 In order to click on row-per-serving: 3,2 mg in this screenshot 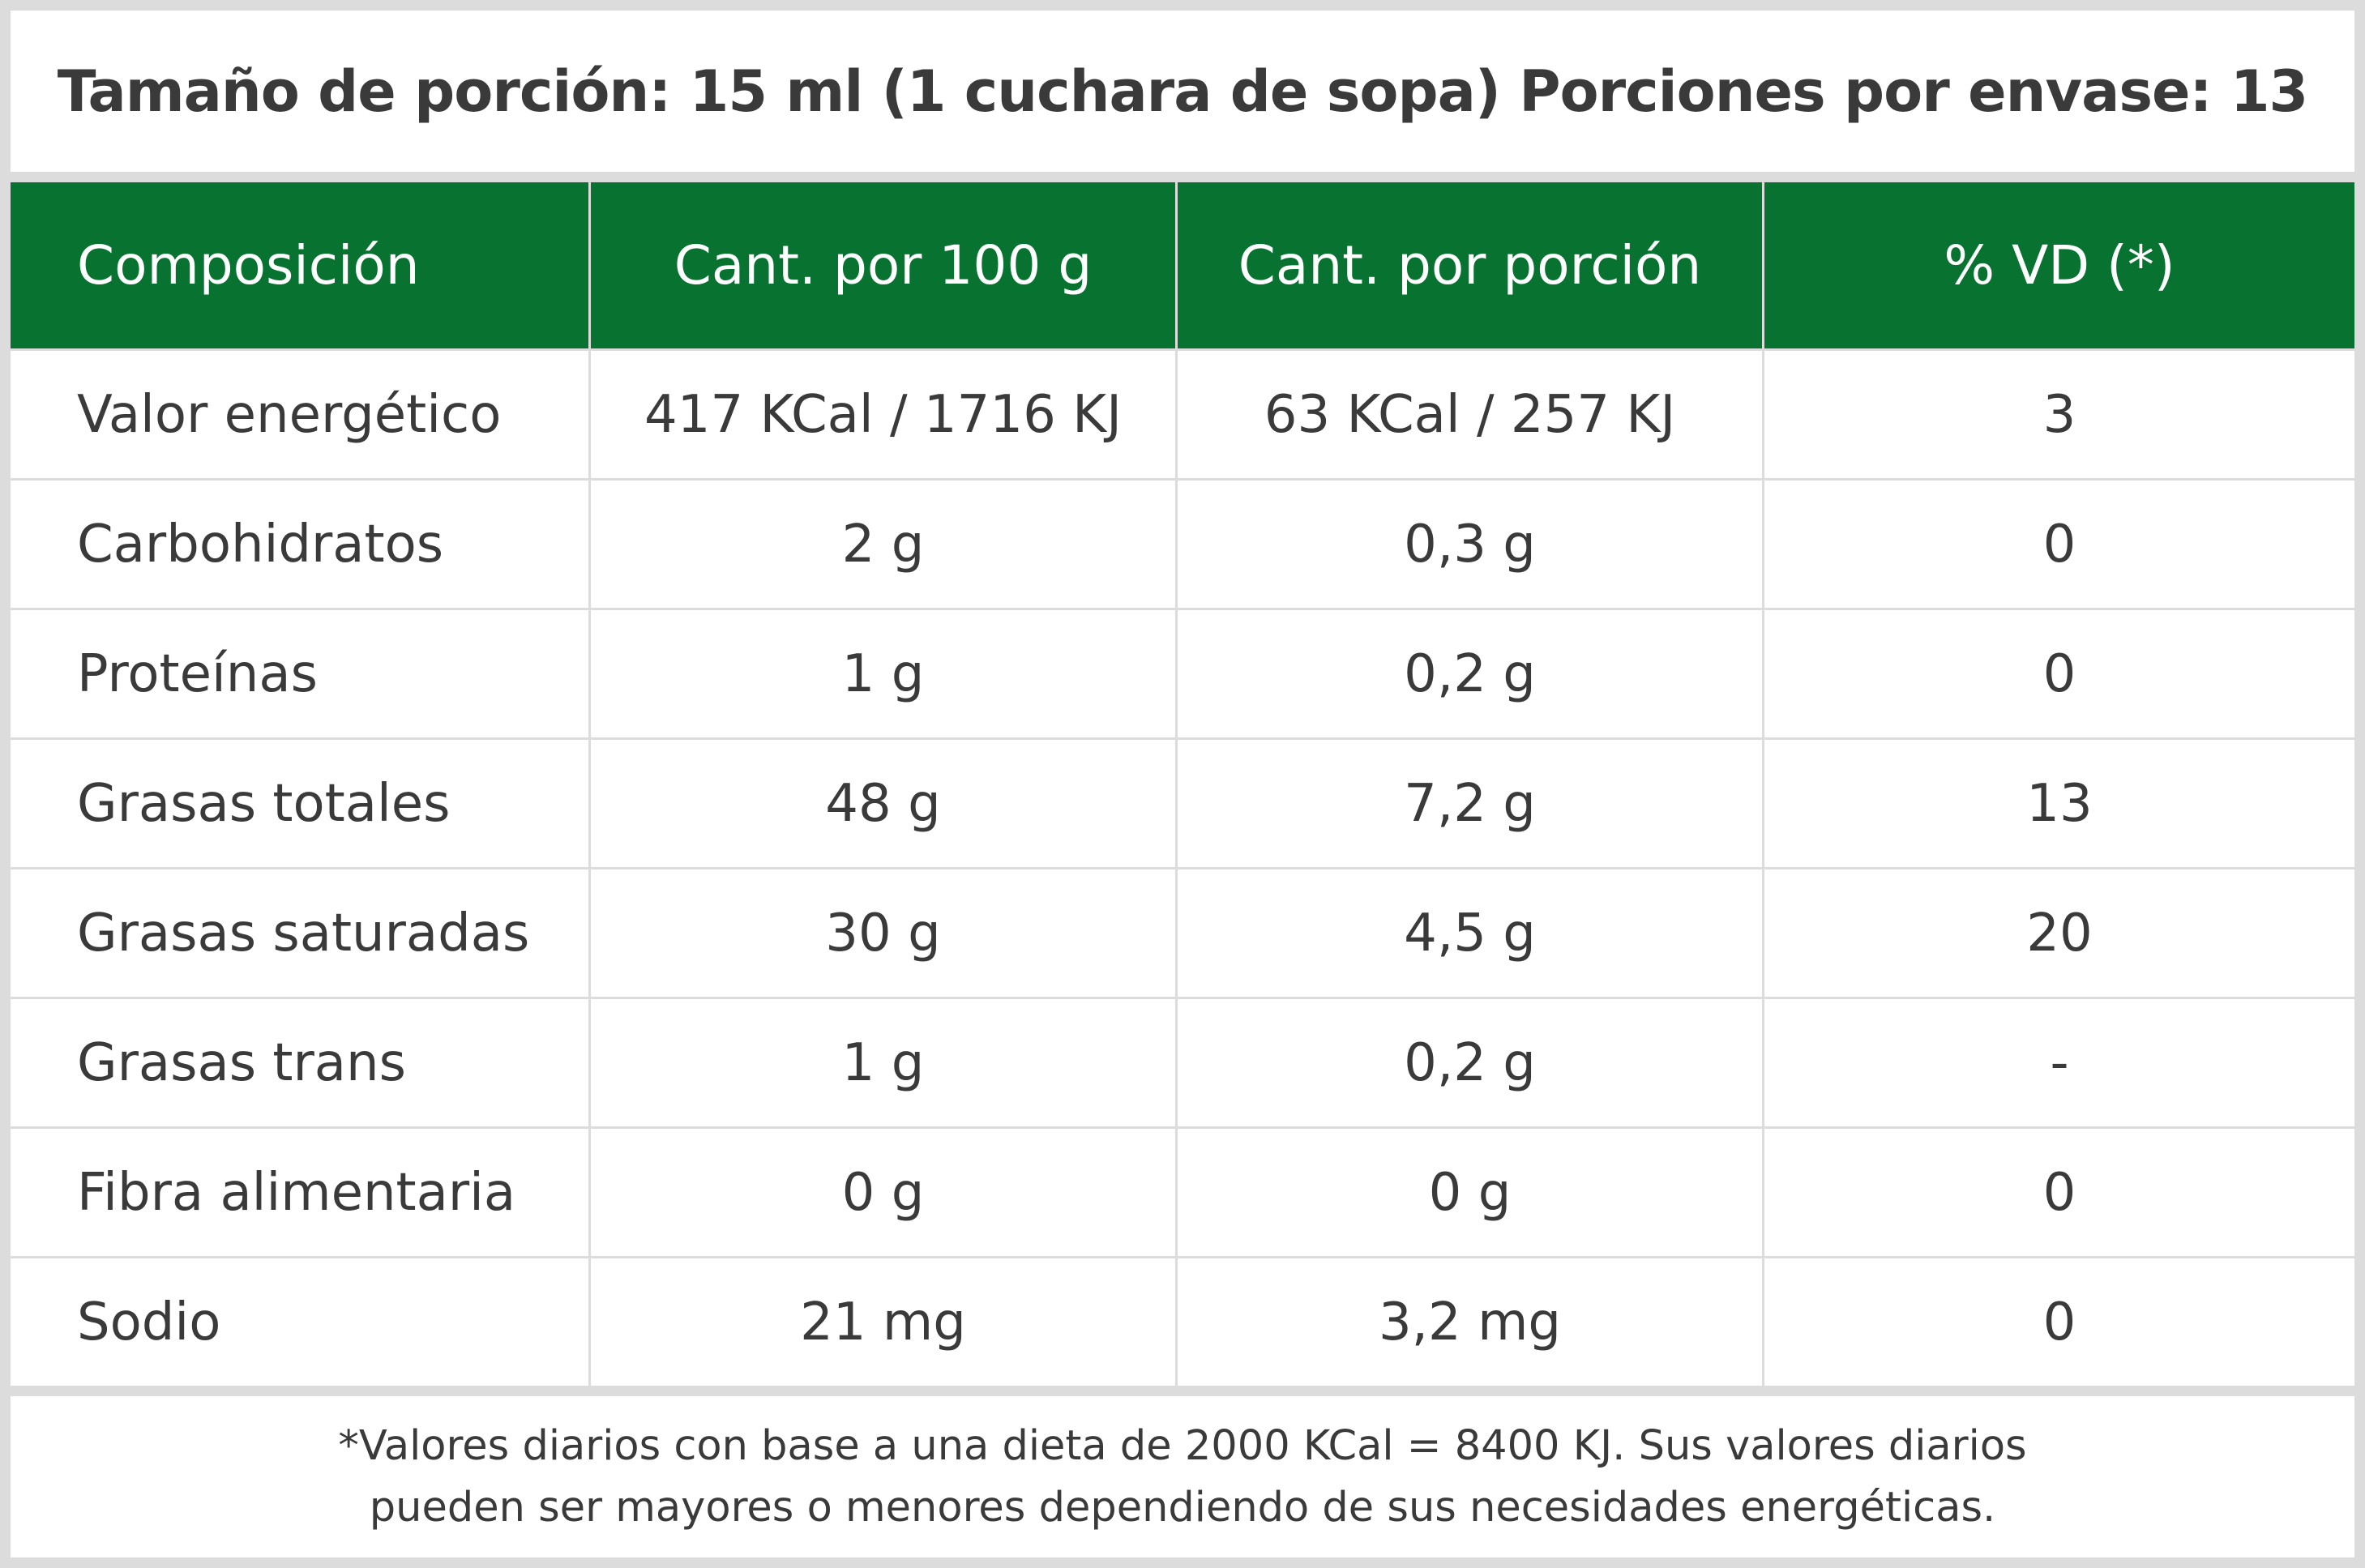, I will do `click(1470, 1322)`.